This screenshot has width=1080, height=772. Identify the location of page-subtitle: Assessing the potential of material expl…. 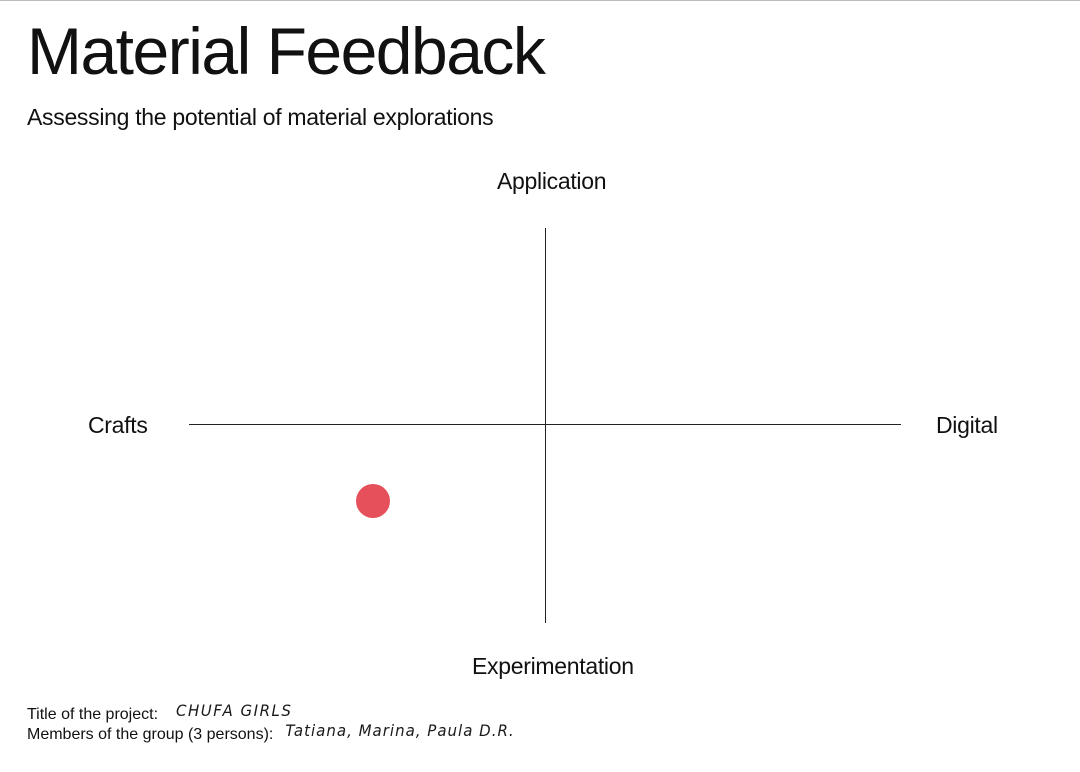
(260, 117).